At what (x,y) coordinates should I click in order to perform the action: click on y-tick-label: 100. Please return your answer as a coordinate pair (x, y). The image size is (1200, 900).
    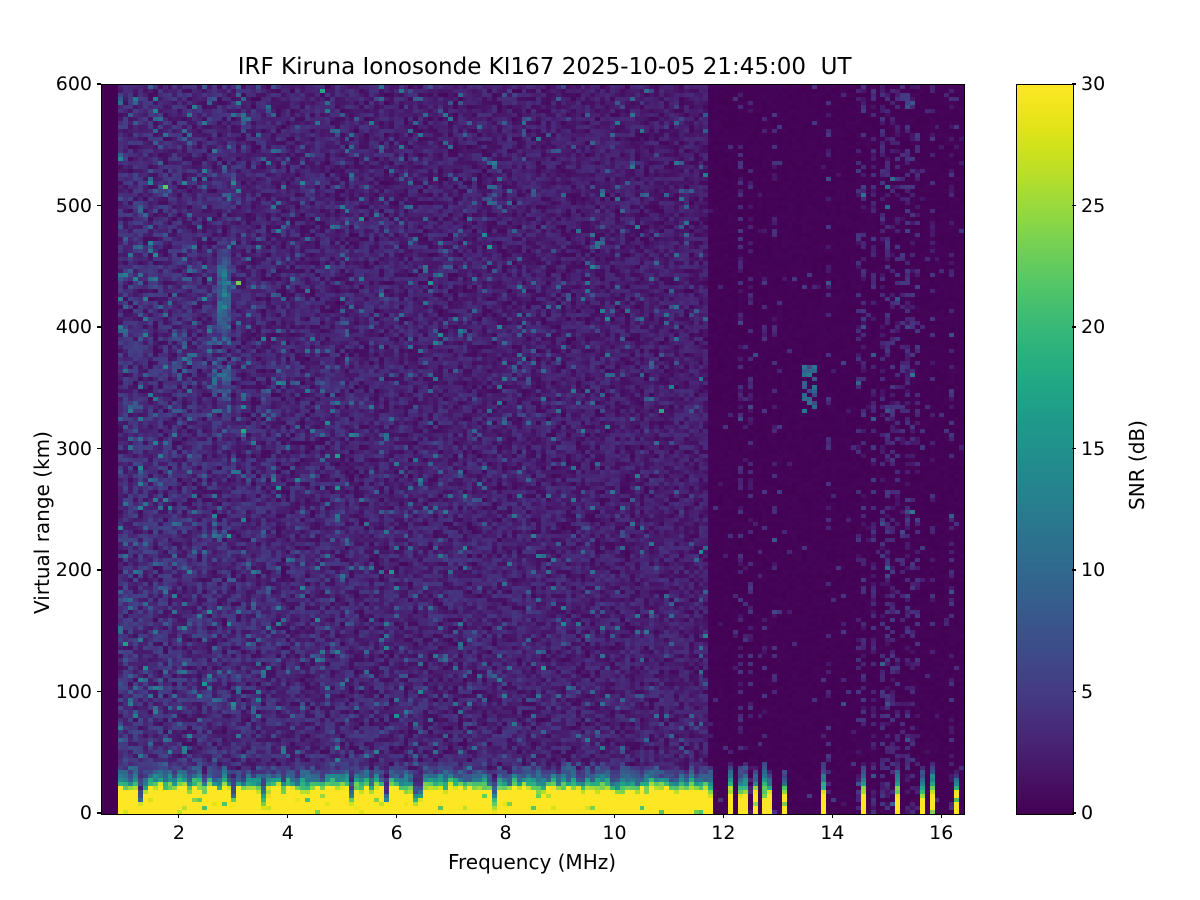
    Looking at the image, I should click on (73, 691).